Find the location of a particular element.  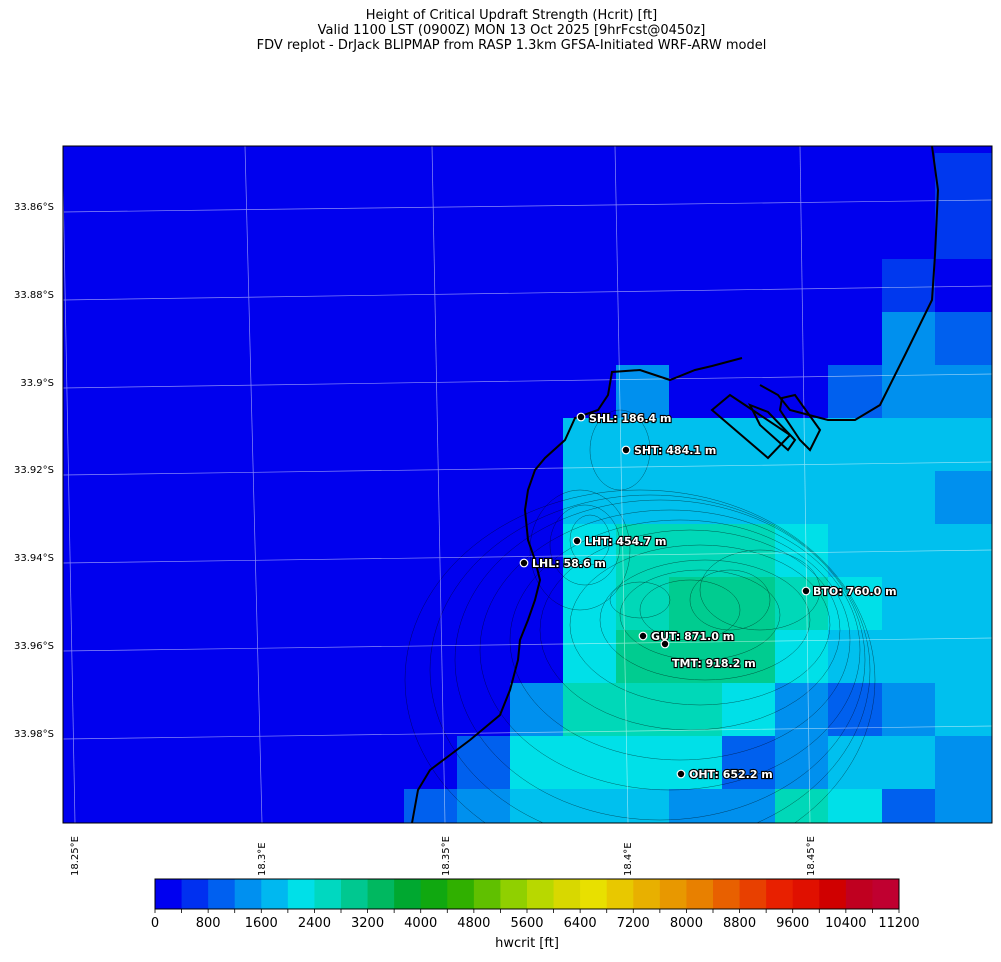

colorbar-tick-label: 1600 is located at coordinates (261, 923).